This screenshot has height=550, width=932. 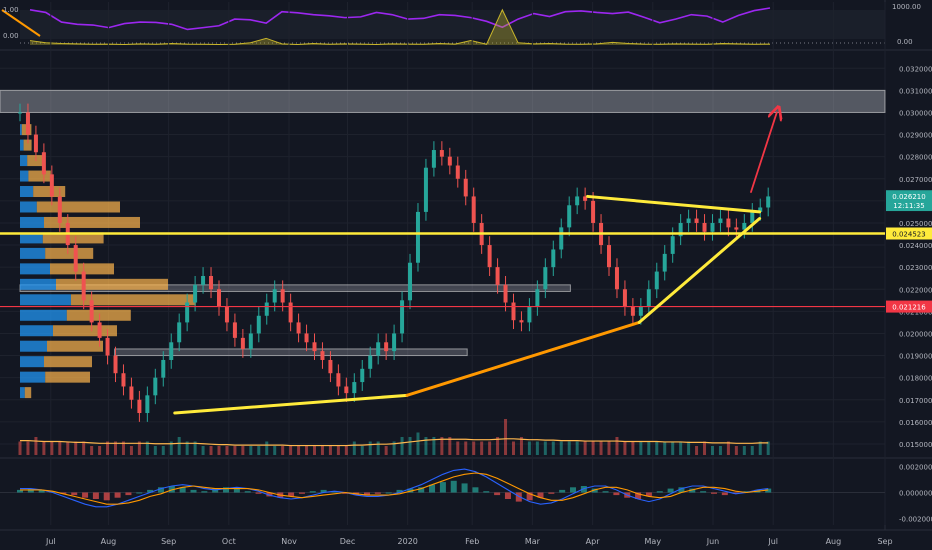 What do you see at coordinates (915, 69) in the screenshot?
I see `price-tick-label: 0.032000` at bounding box center [915, 69].